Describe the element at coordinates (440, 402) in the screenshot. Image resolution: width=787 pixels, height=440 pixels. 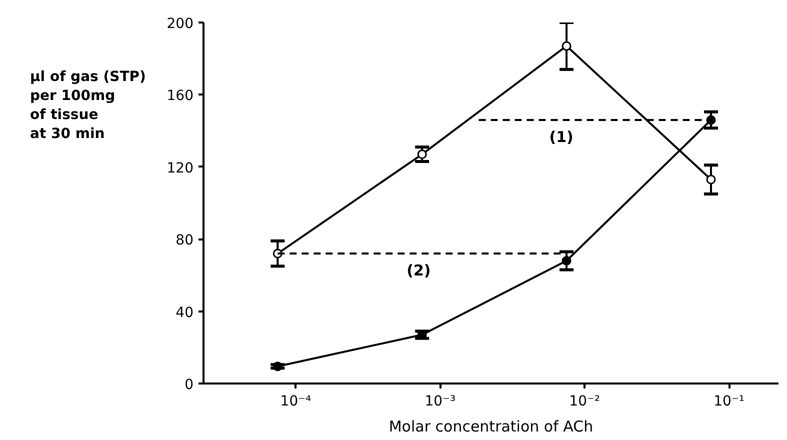
I see `x-tick-label: 10⁻³` at that location.